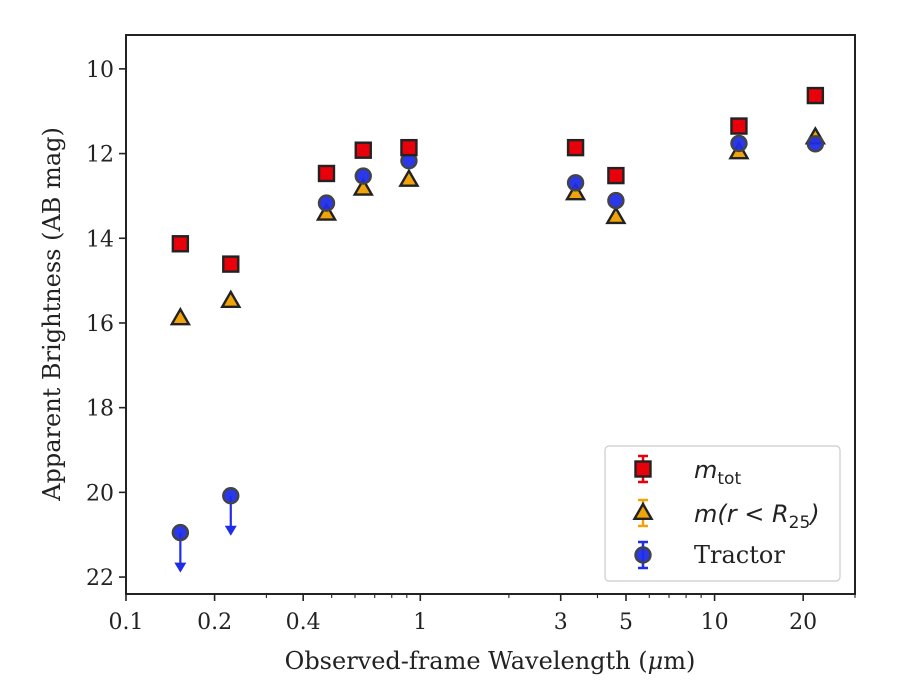  What do you see at coordinates (100, 239) in the screenshot?
I see `y-tick-label-2: 14` at bounding box center [100, 239].